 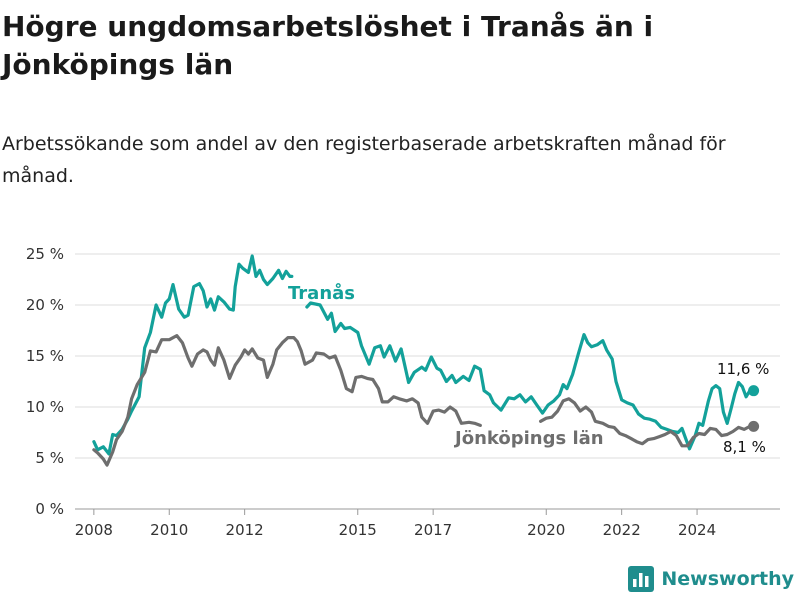 I want to click on x-tick-label: 2022, so click(x=622, y=530).